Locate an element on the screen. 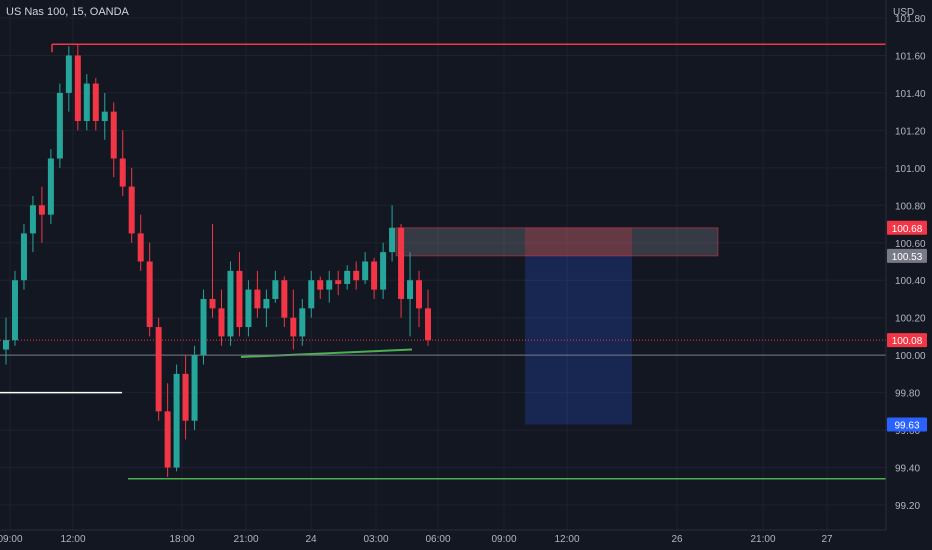 Image resolution: width=932 pixels, height=550 pixels. y-tick-label: 101.60 is located at coordinates (910, 56).